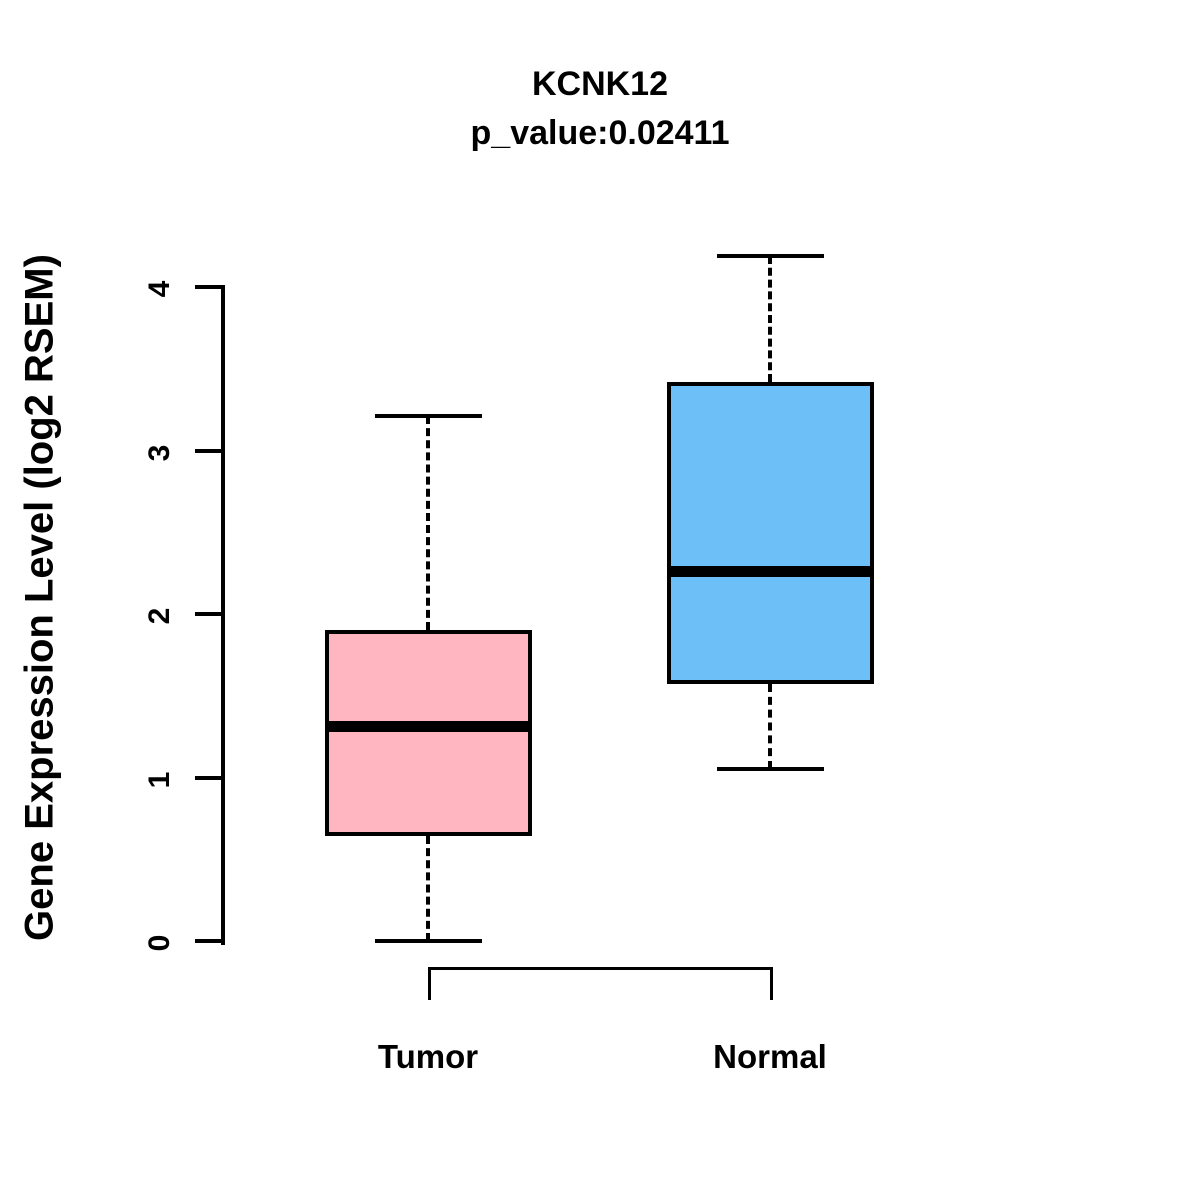  I want to click on normal-upper-whisker, so click(770, 318).